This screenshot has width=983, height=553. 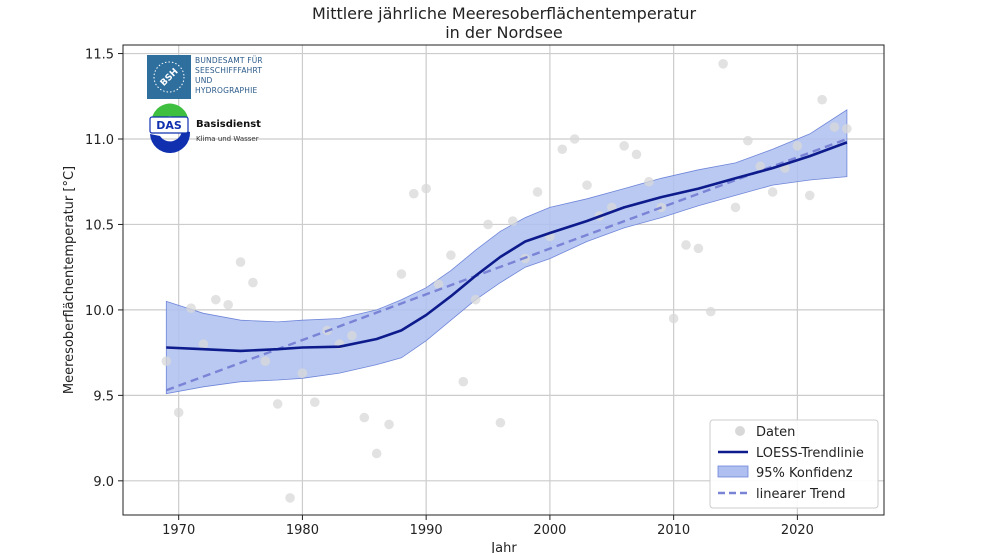 I want to click on legend-swatch-data, so click(x=740, y=431).